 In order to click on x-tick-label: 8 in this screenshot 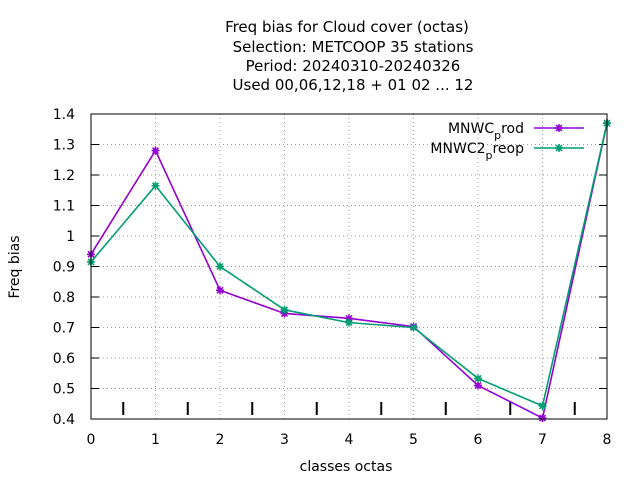, I will do `click(607, 440)`.